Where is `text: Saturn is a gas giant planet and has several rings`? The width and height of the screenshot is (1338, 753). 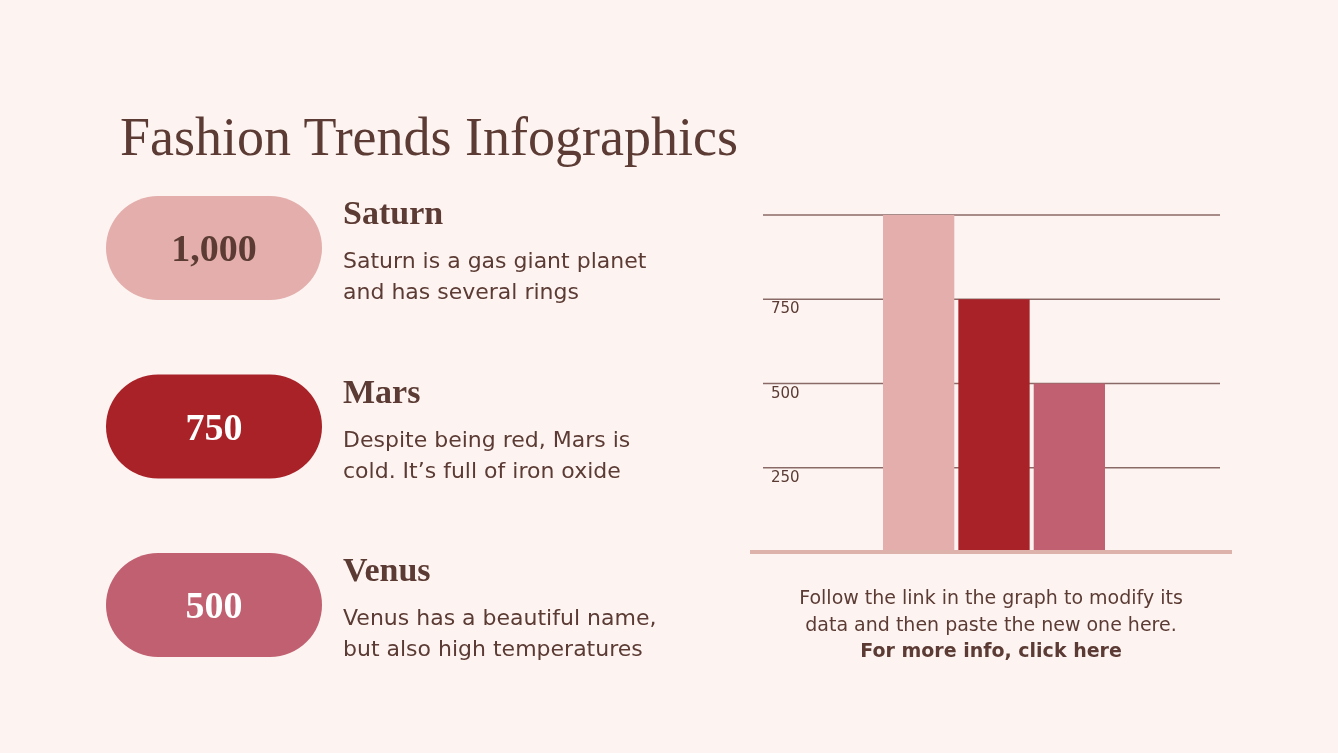
text: Saturn is a gas giant planet and has several rings is located at coordinates (495, 276).